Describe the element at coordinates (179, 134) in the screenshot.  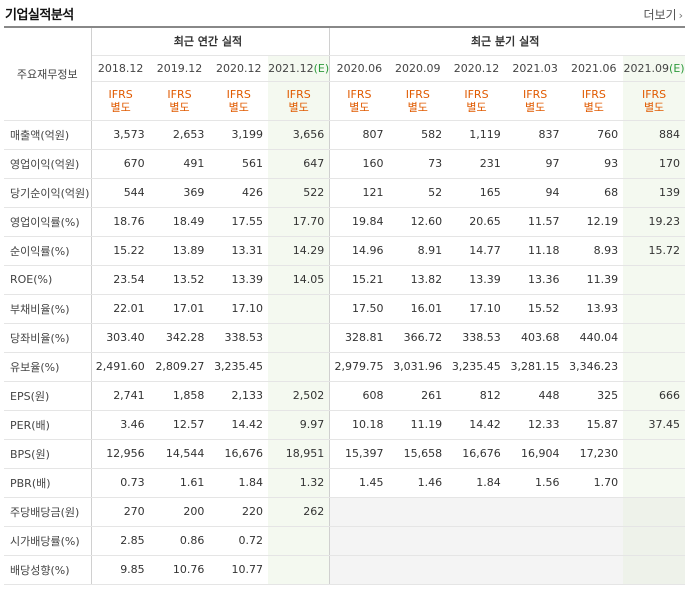
I see `table-cell: 2,653` at that location.